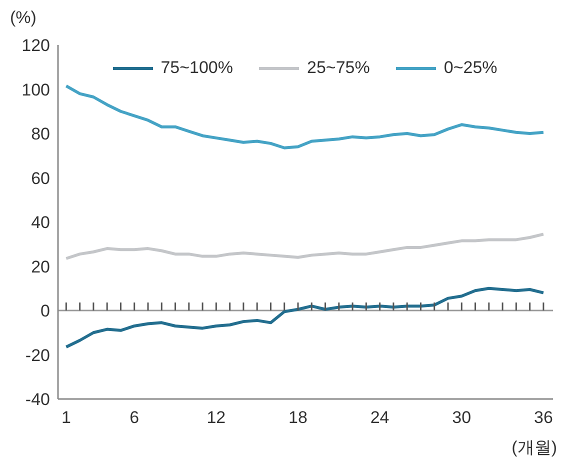  Describe the element at coordinates (40, 266) in the screenshot. I see `y-tick-label: 20` at that location.